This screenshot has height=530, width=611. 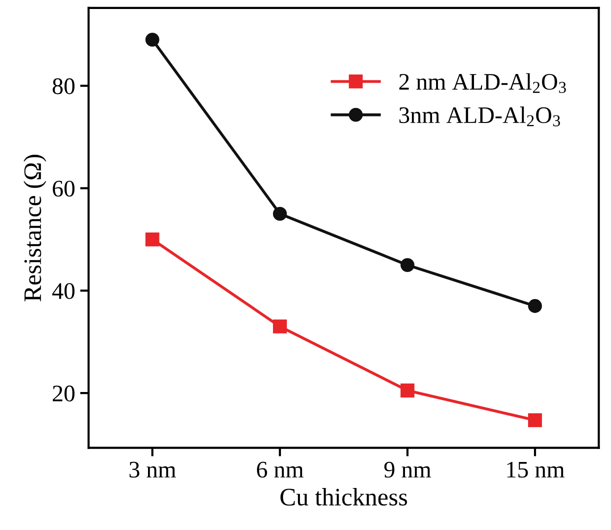 I want to click on x-tick-label: 6 nm, so click(x=280, y=470).